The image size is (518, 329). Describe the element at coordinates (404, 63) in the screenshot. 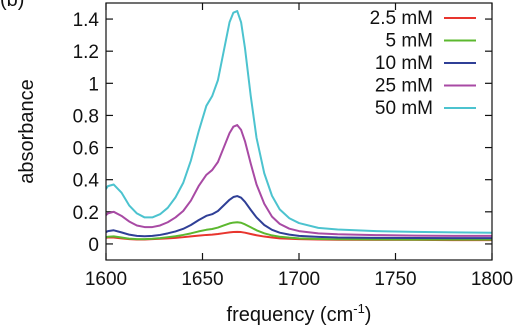

I see `legend-label: 10 mM` at that location.